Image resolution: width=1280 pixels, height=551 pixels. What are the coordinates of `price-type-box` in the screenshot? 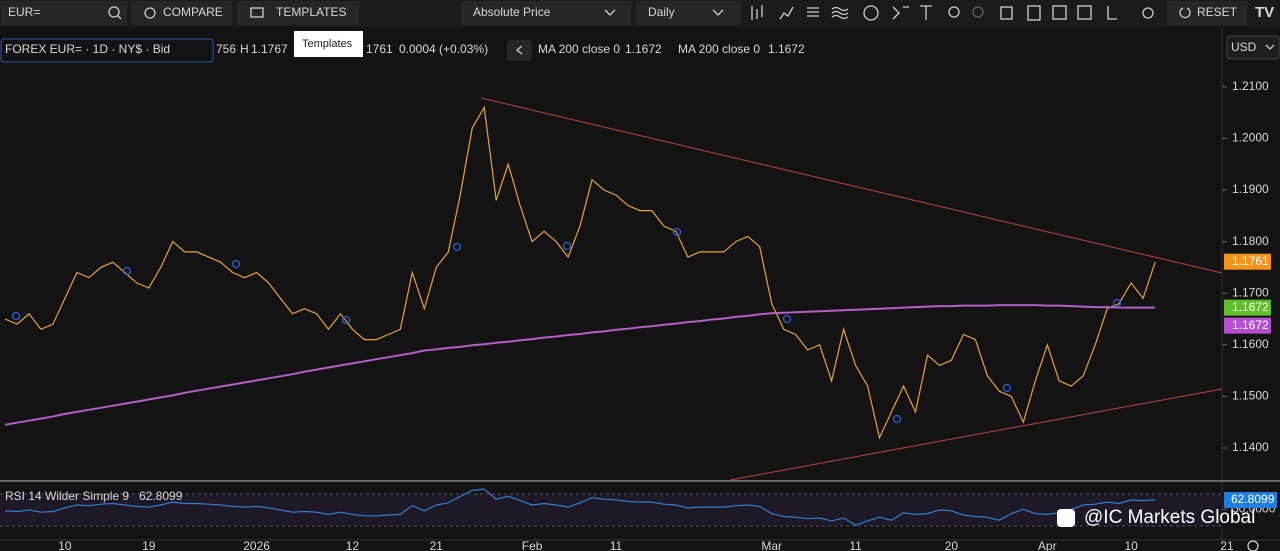 It's located at (546, 13).